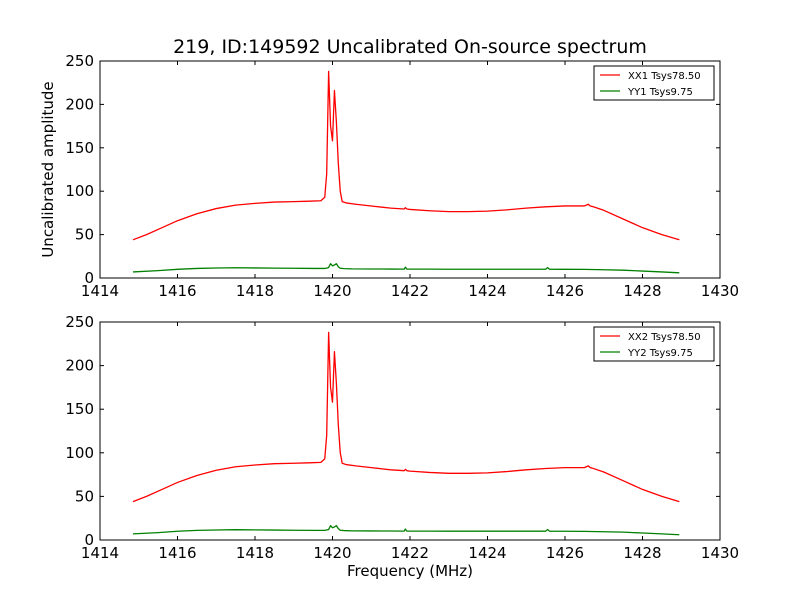 The image size is (800, 600). What do you see at coordinates (410, 571) in the screenshot?
I see `x-axis-label: Frequency (MHz)` at bounding box center [410, 571].